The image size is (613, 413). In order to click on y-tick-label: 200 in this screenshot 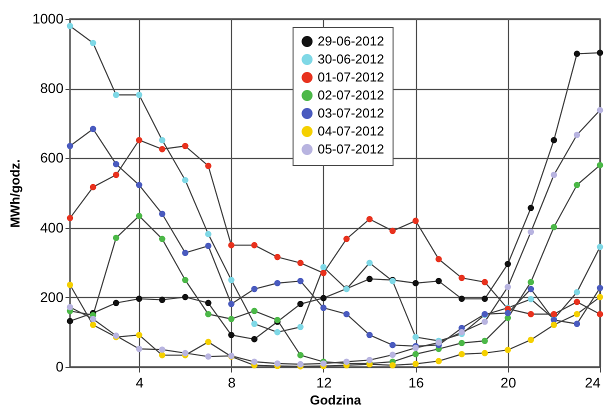, I will do `click(52, 296)`.